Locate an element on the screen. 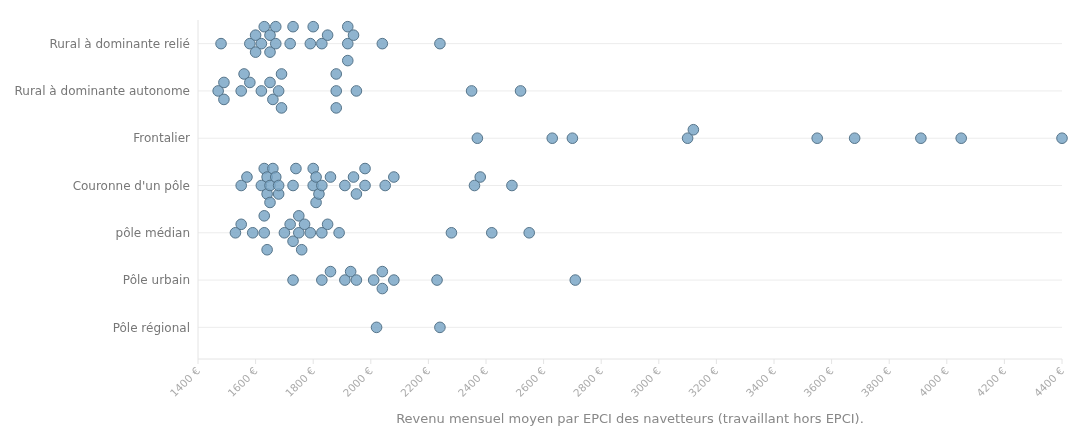  y-tick-label: pôle médian is located at coordinates (152, 232).